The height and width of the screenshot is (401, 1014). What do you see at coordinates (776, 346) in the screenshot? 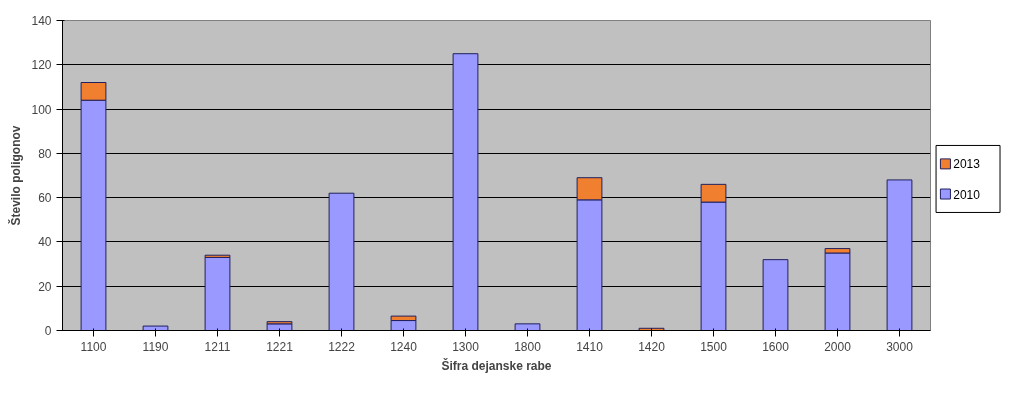
I see `x-tick-label: 1600` at bounding box center [776, 346].